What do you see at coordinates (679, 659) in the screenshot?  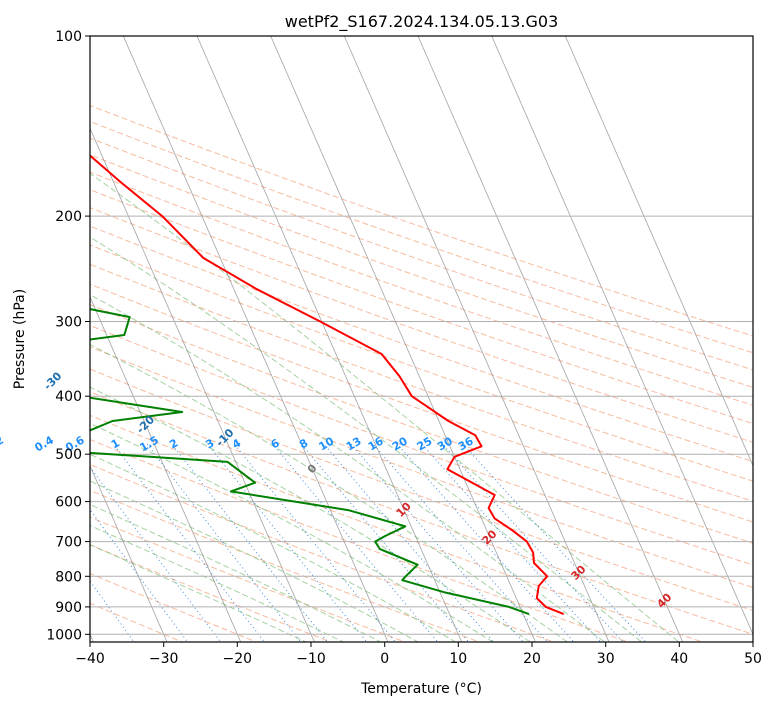 I see `x-tick-label: 40` at bounding box center [679, 659].